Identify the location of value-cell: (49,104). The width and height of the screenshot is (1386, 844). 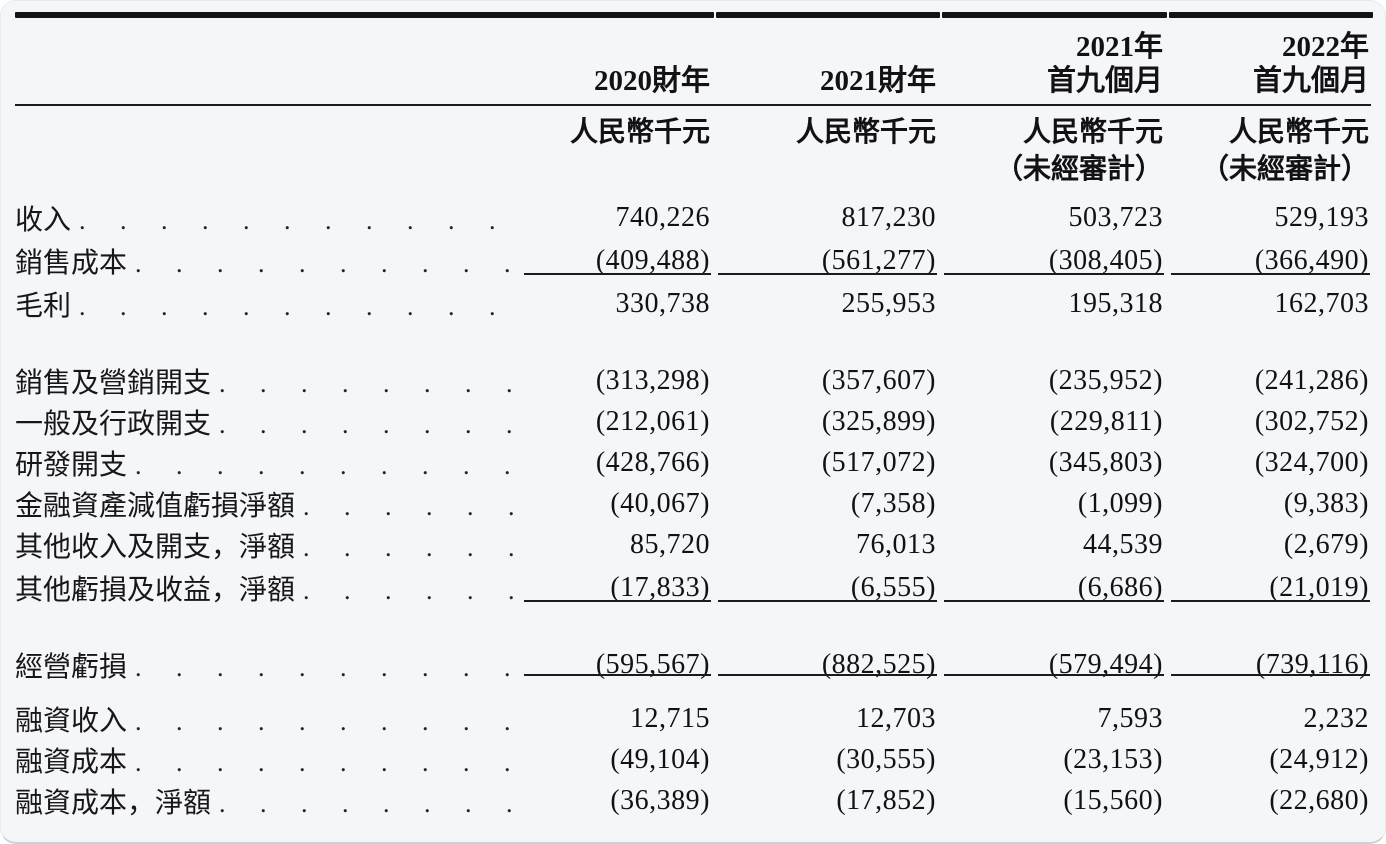
(660, 759).